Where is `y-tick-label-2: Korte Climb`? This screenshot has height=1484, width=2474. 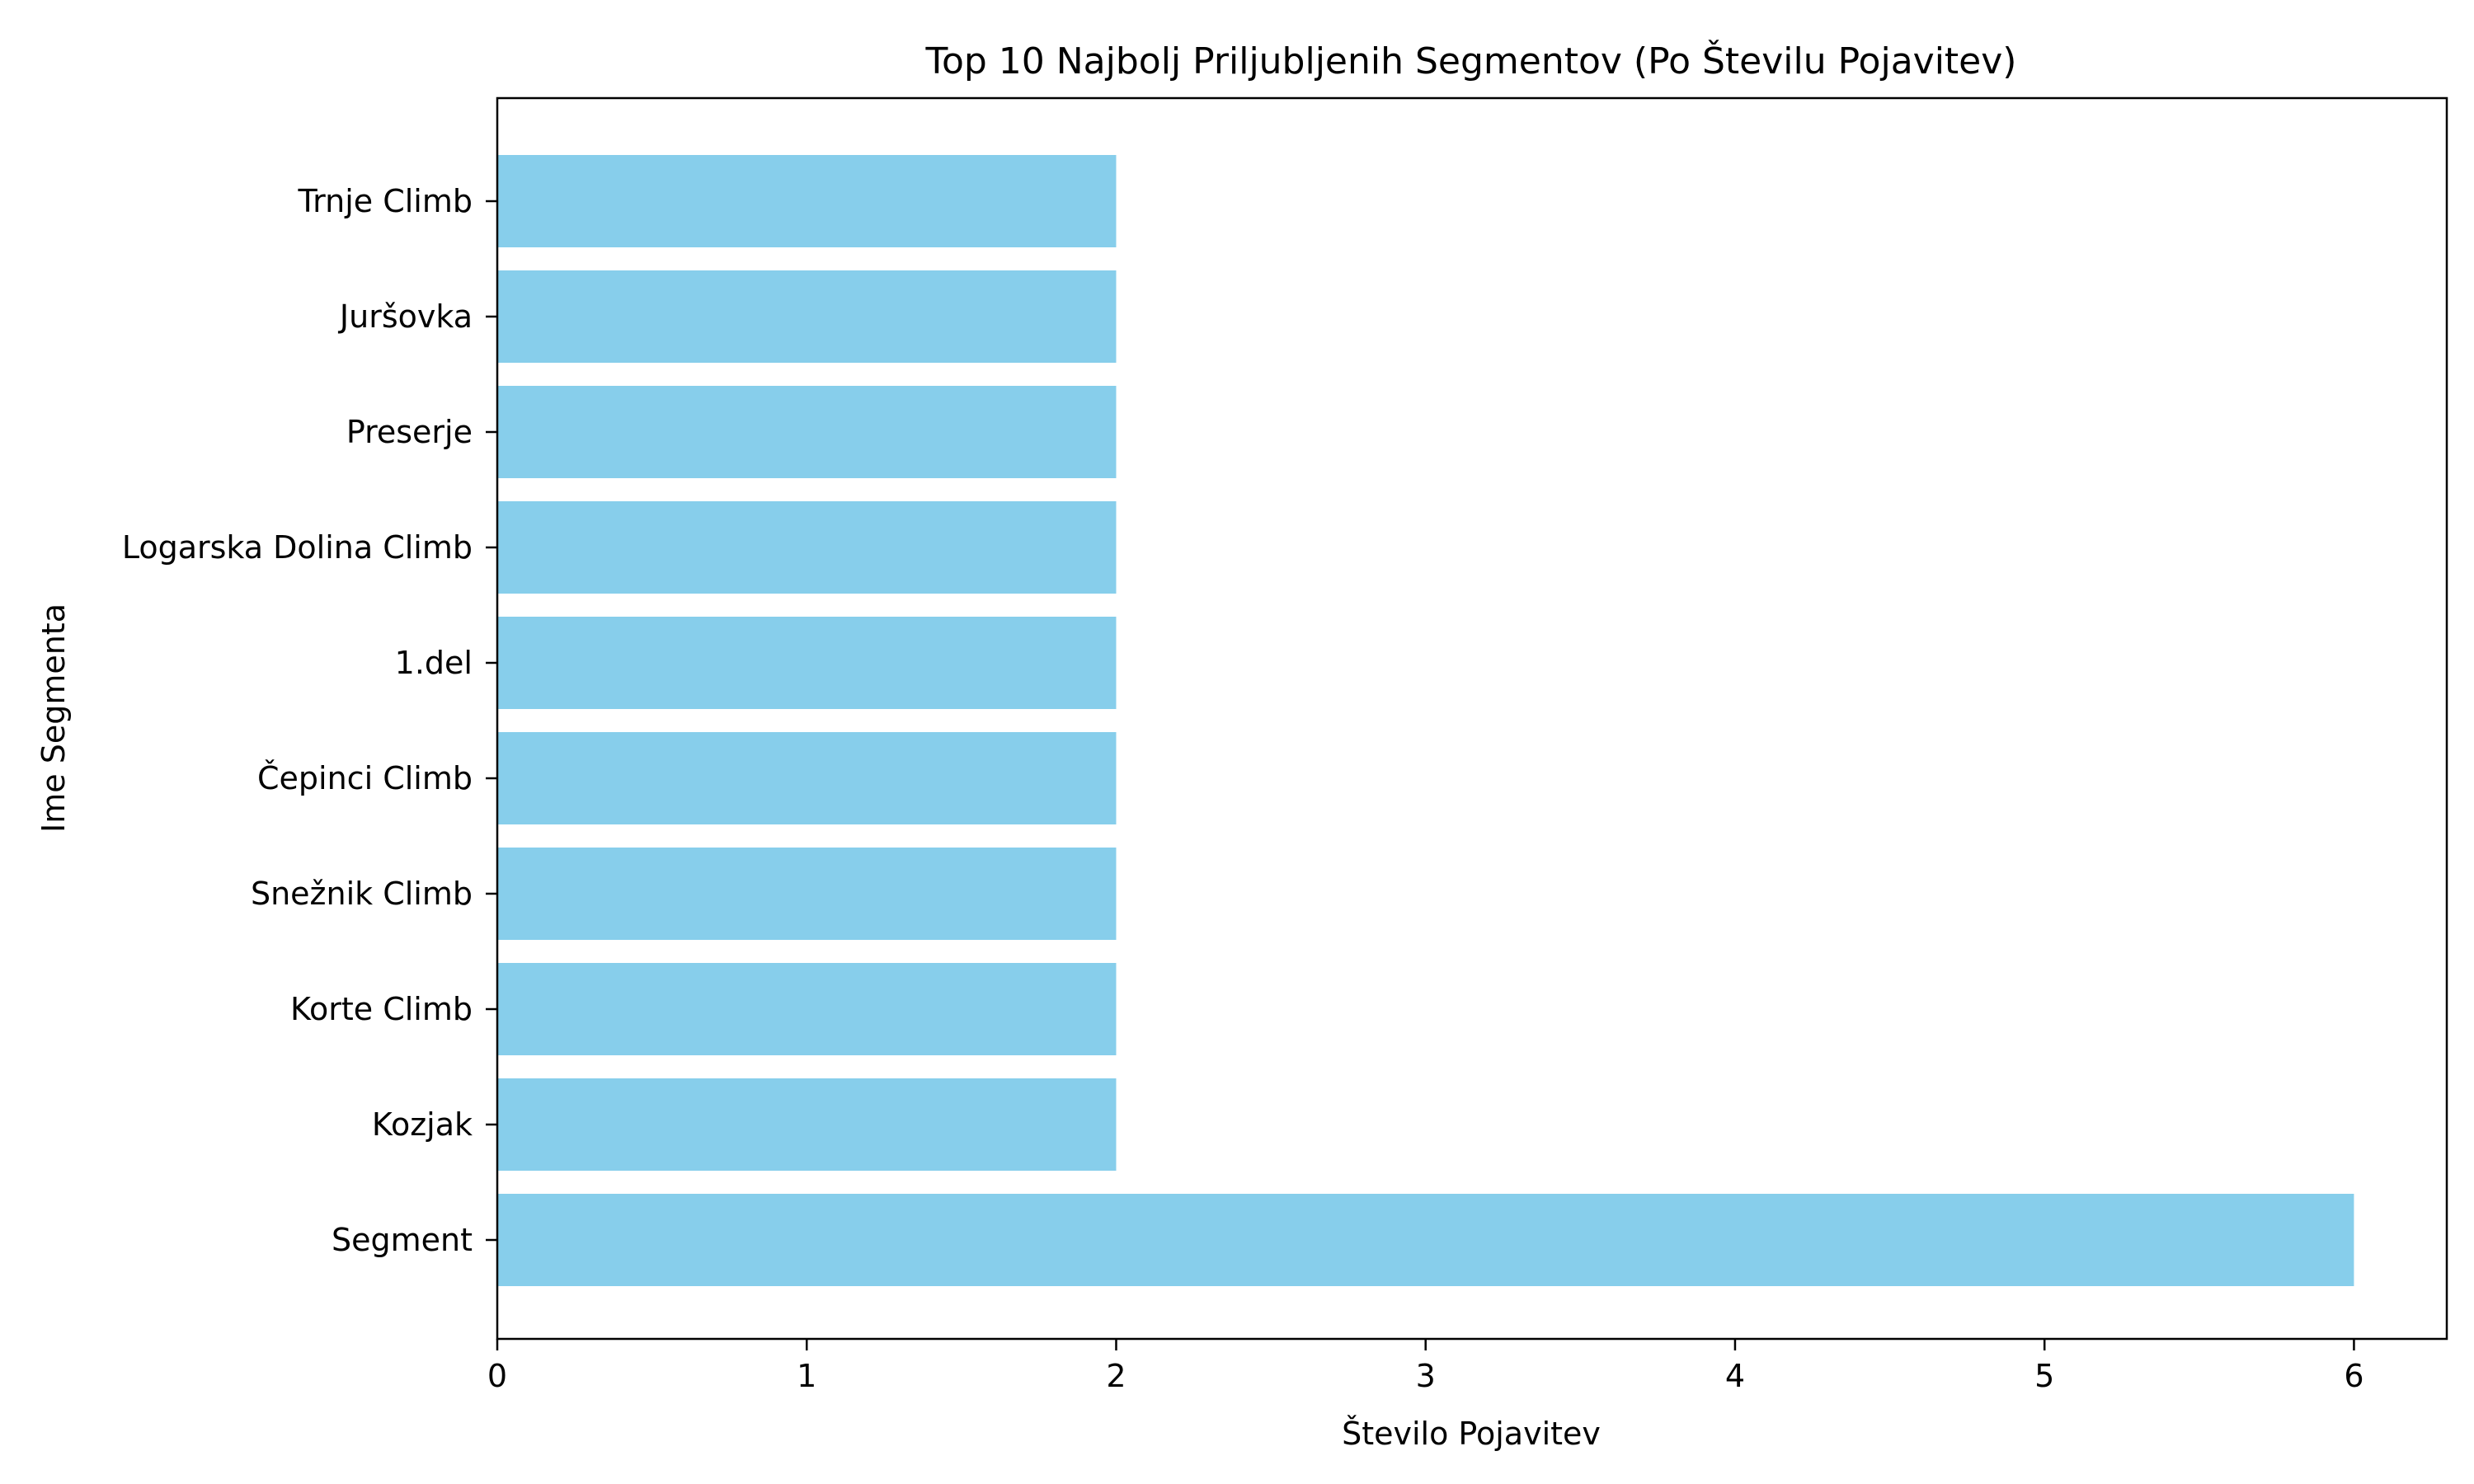
y-tick-label-2: Korte Climb is located at coordinates (381, 1009).